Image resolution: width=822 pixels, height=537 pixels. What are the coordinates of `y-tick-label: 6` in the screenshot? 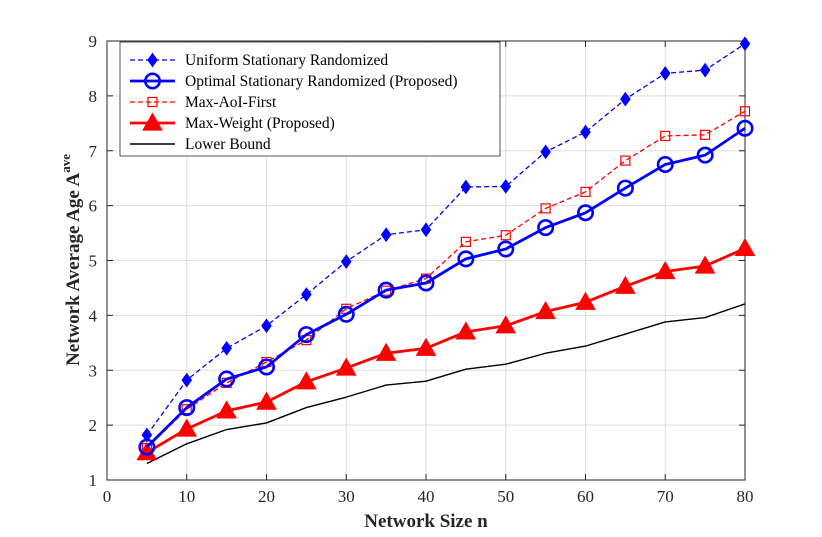 It's located at (93, 206).